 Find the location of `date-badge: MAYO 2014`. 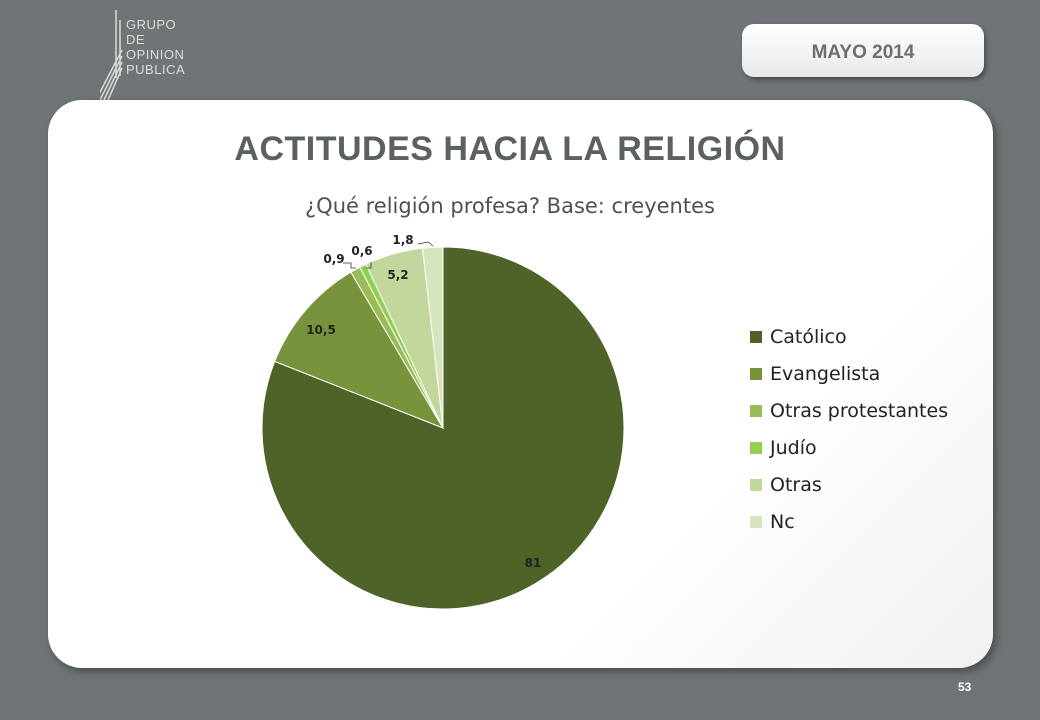

date-badge: MAYO 2014 is located at coordinates (863, 50).